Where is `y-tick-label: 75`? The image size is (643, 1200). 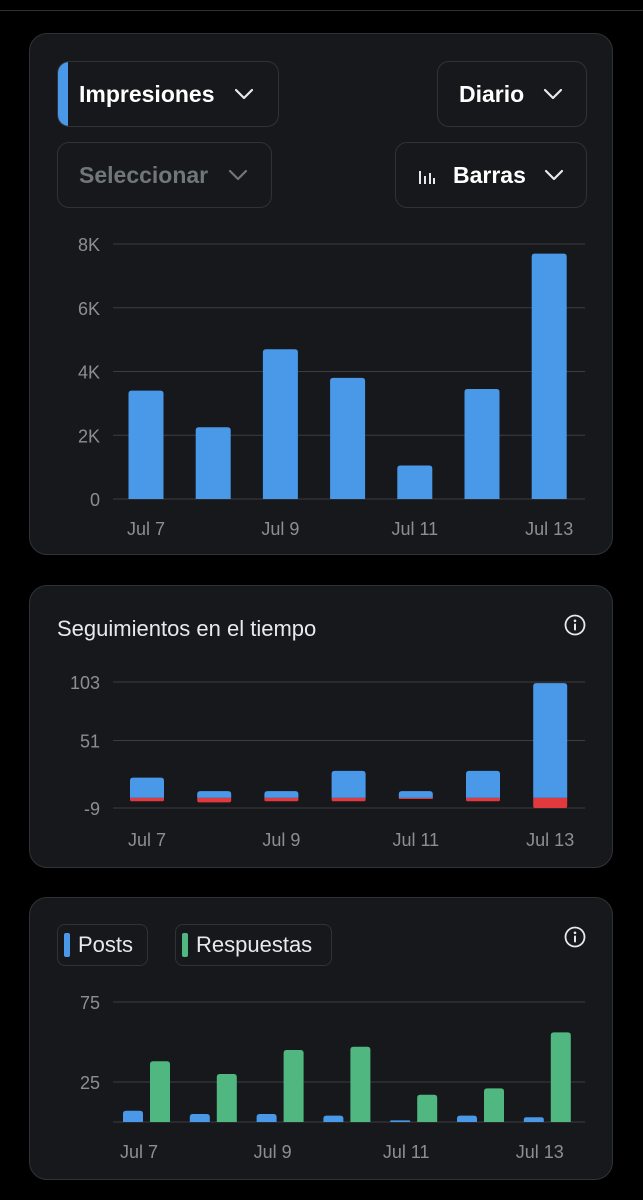 y-tick-label: 75 is located at coordinates (90, 1003).